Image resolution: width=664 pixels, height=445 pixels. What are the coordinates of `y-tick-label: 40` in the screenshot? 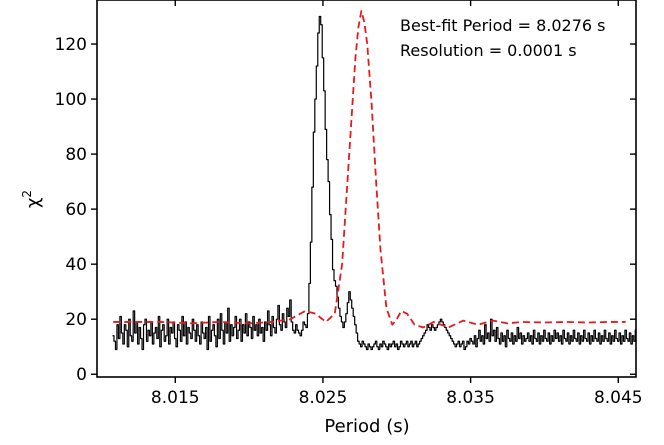 It's located at (76, 265).